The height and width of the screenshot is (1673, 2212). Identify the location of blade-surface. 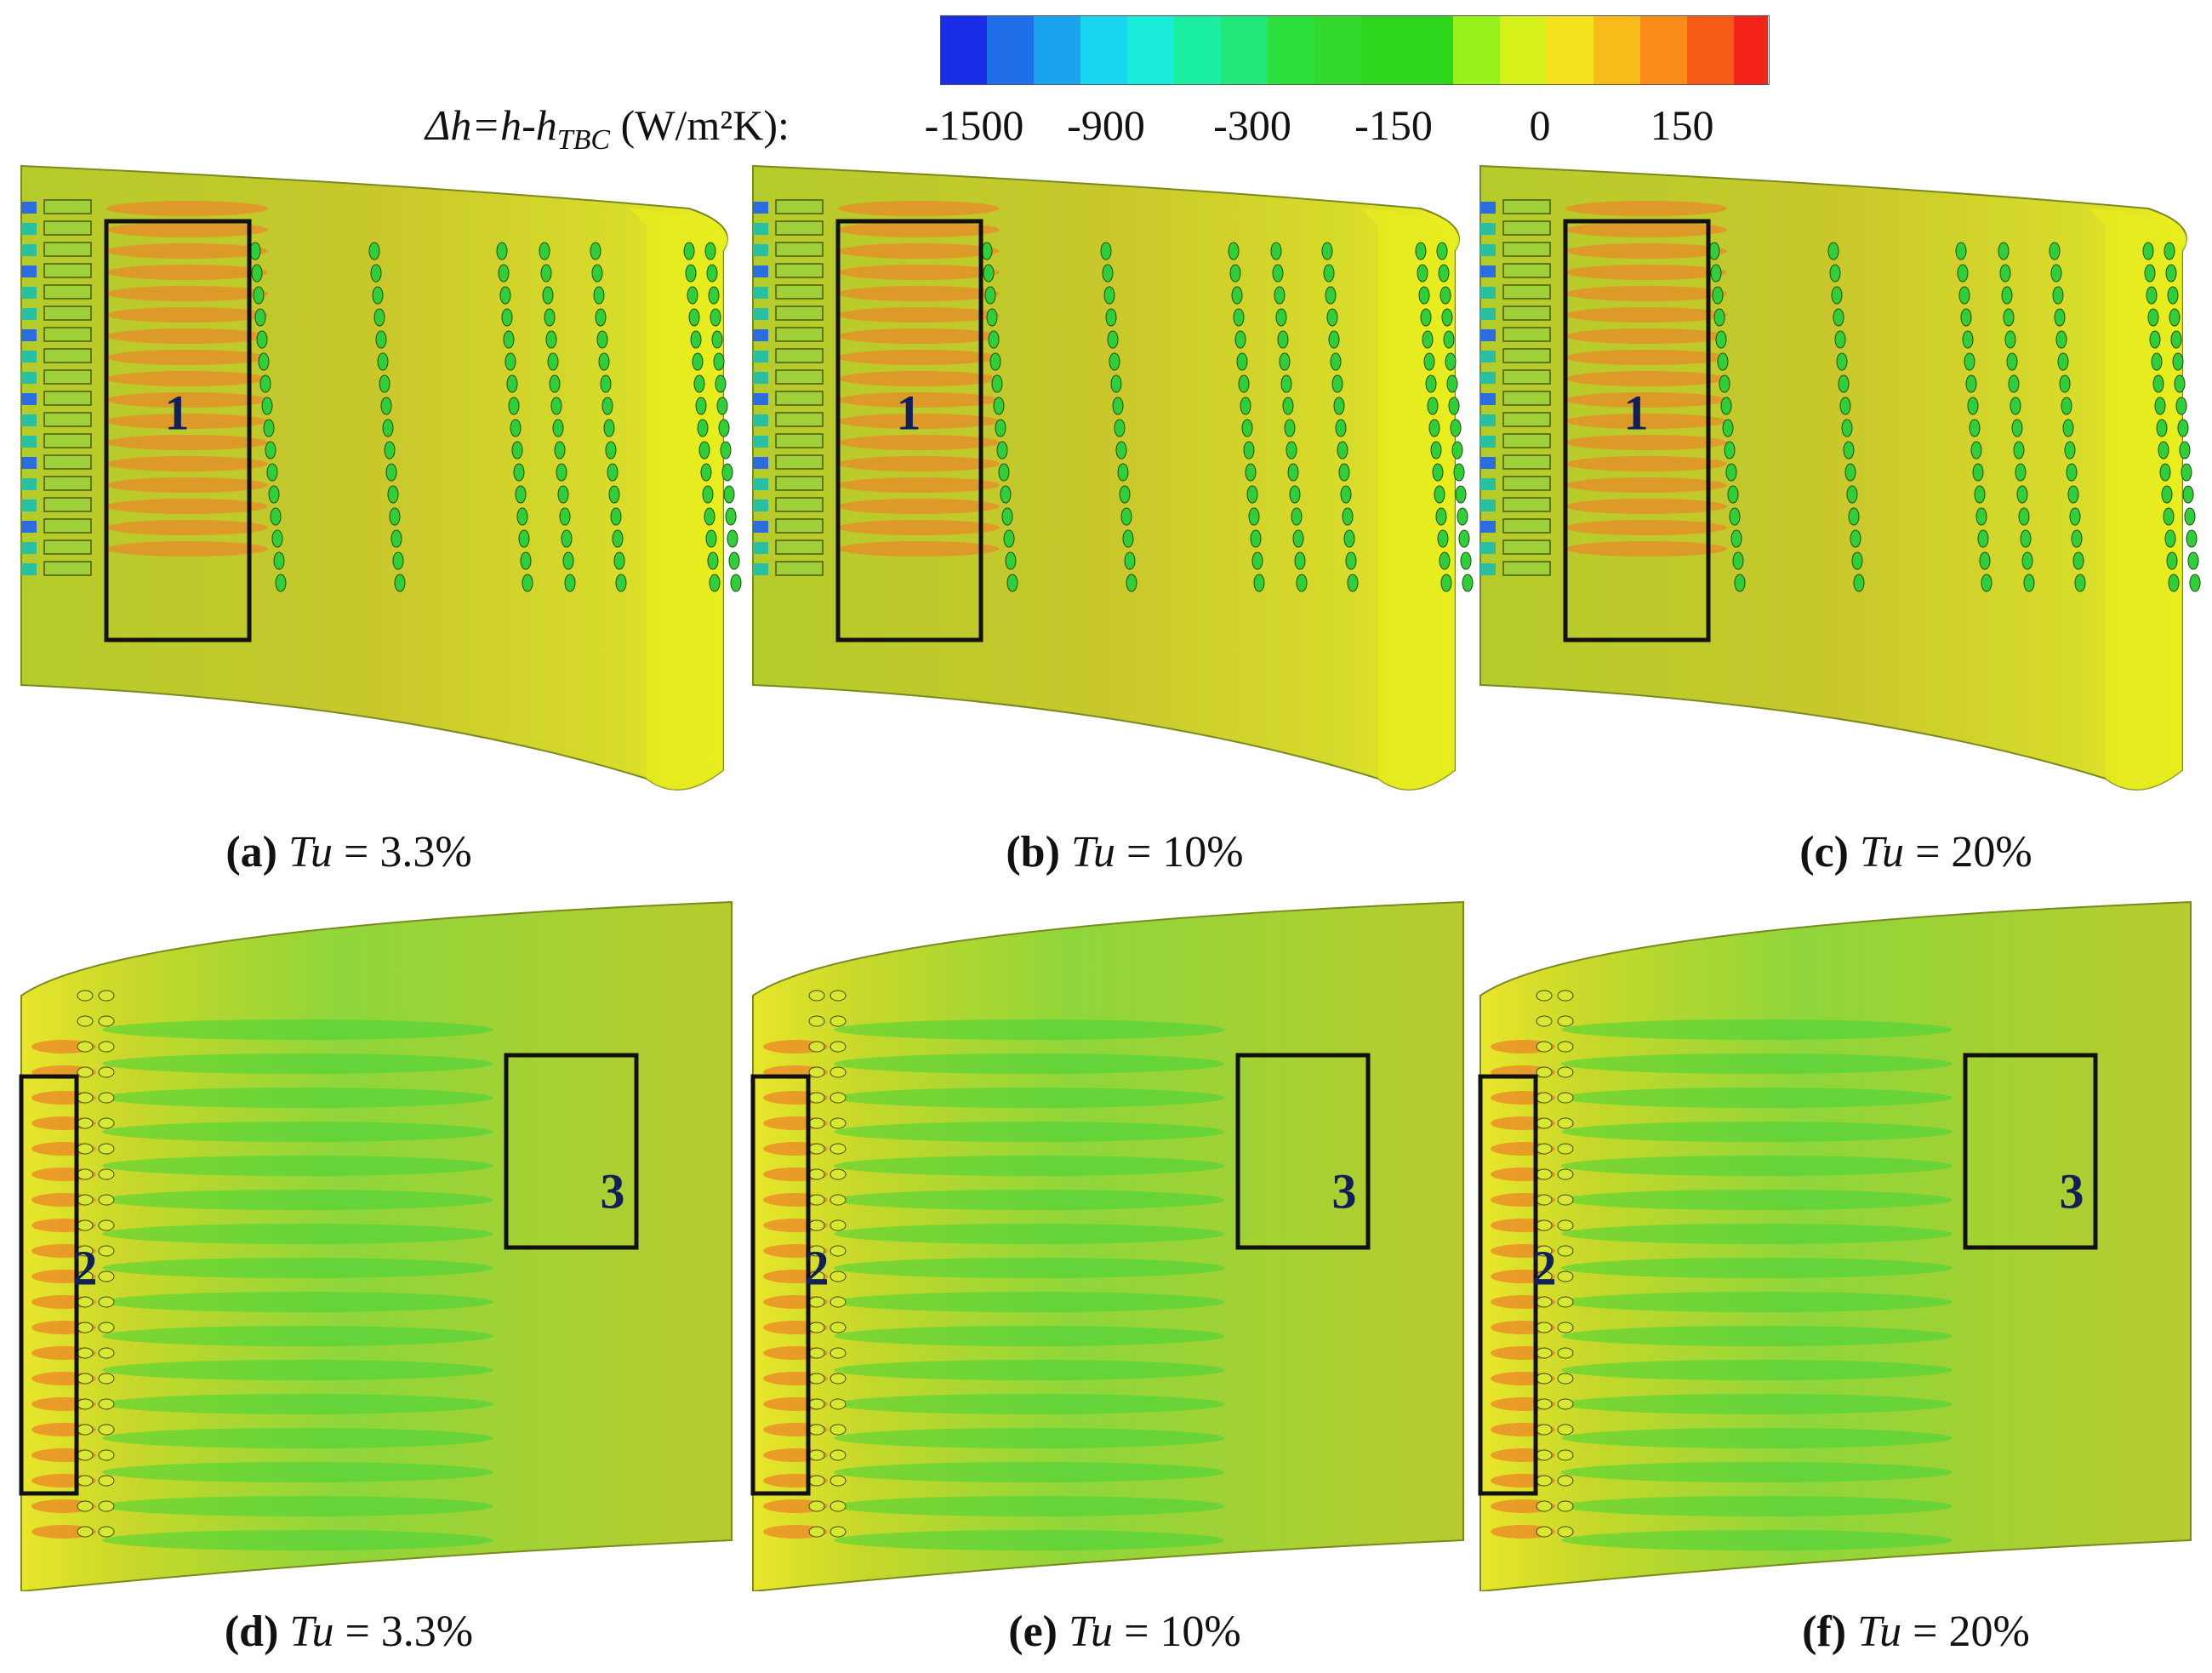
(1108, 1245).